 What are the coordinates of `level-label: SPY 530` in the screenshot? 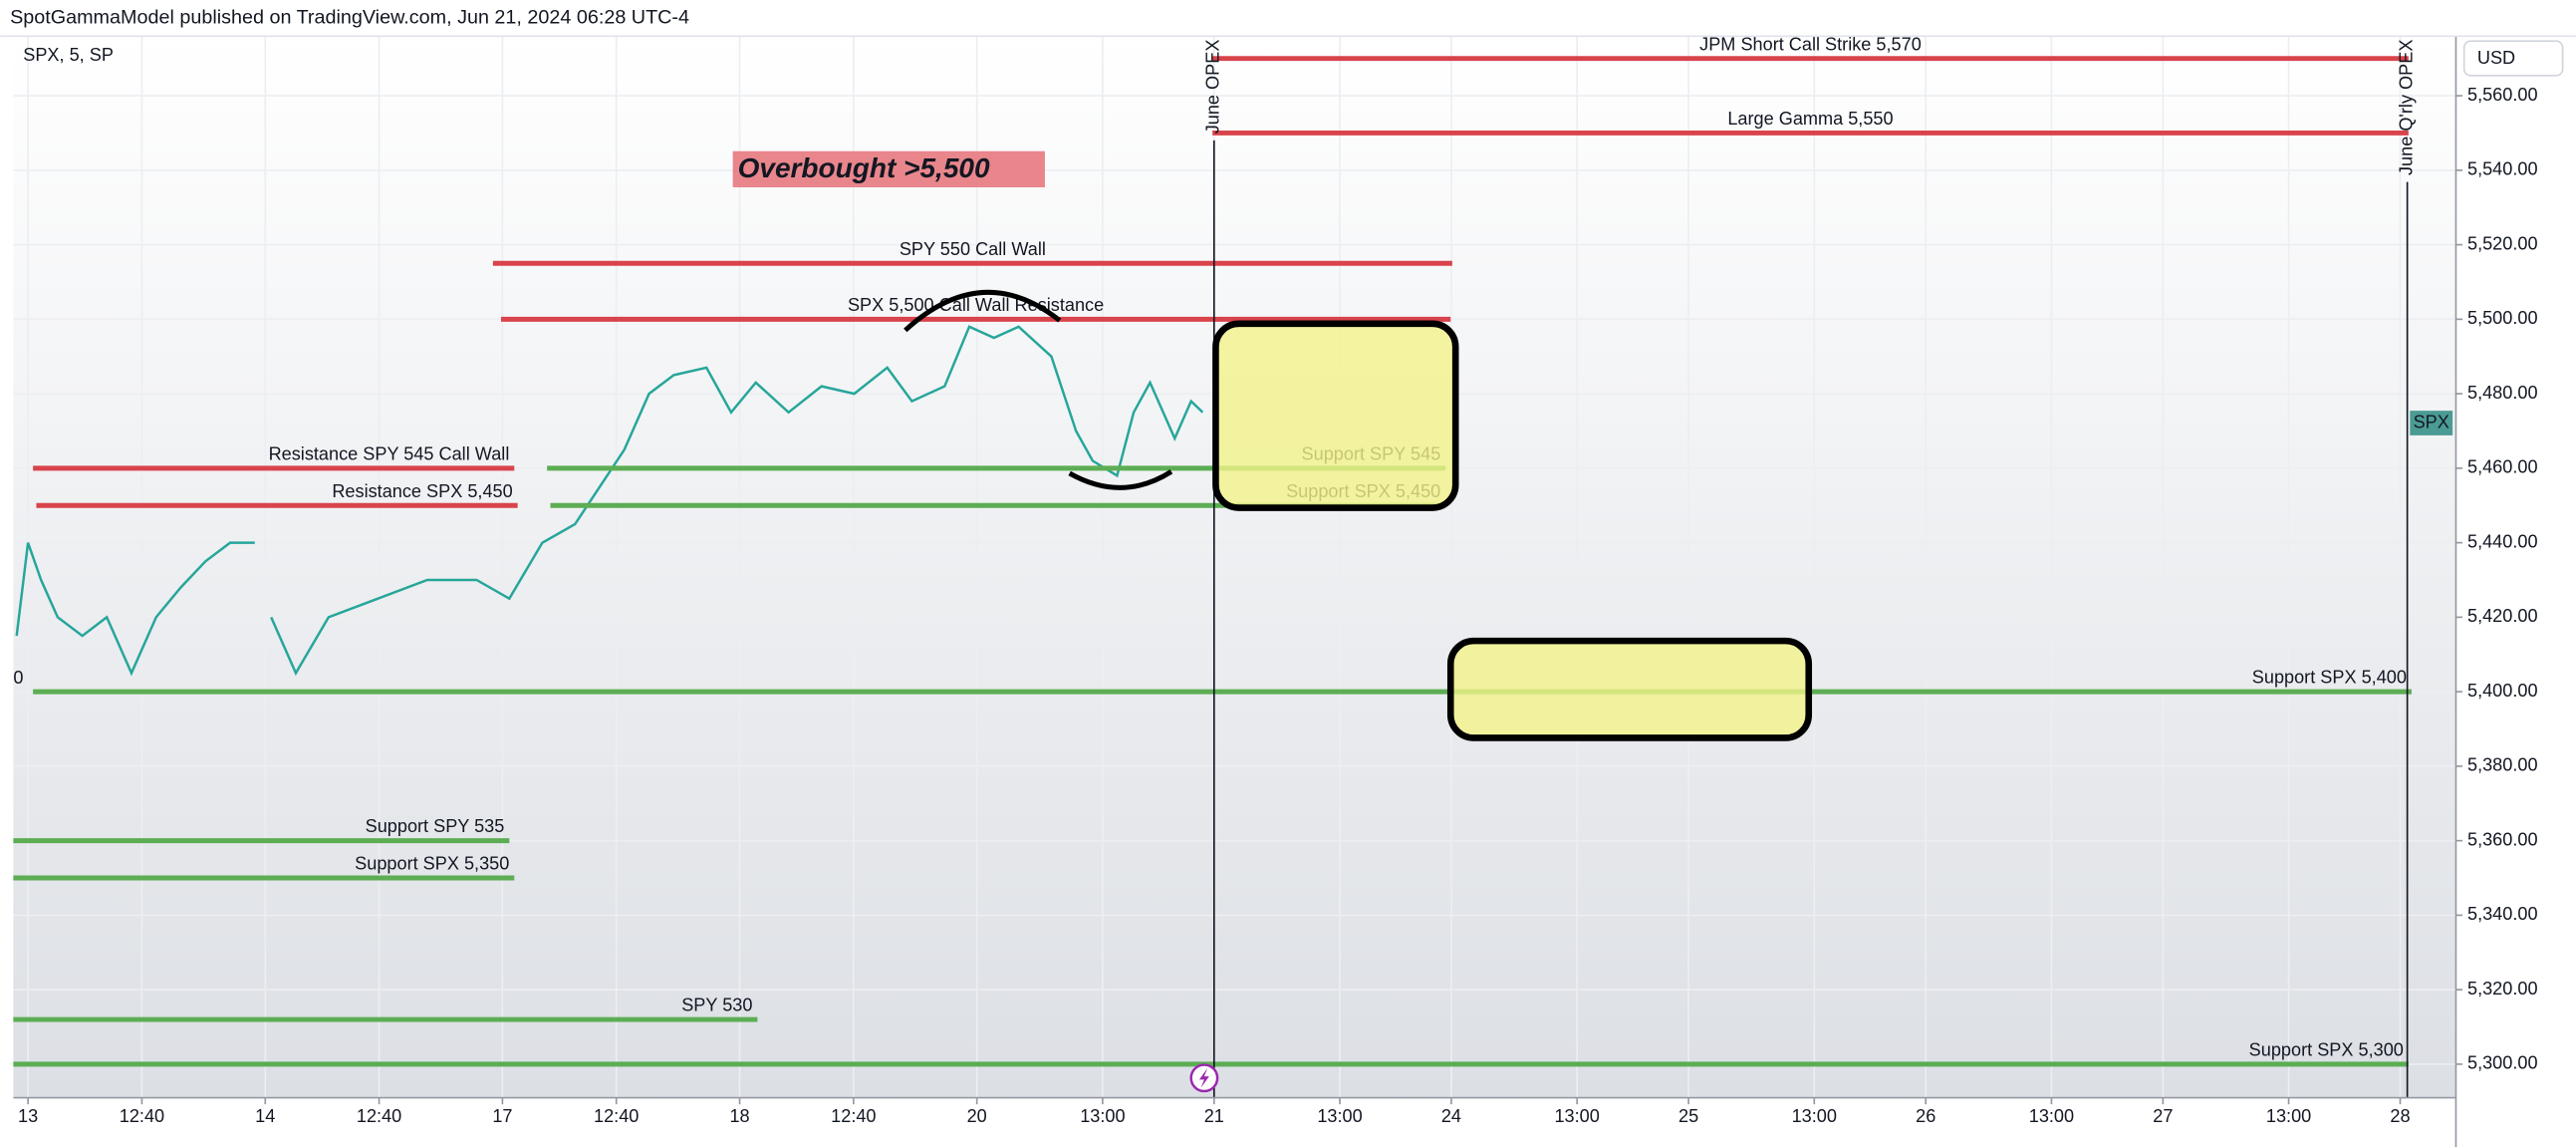 It's located at (716, 1005).